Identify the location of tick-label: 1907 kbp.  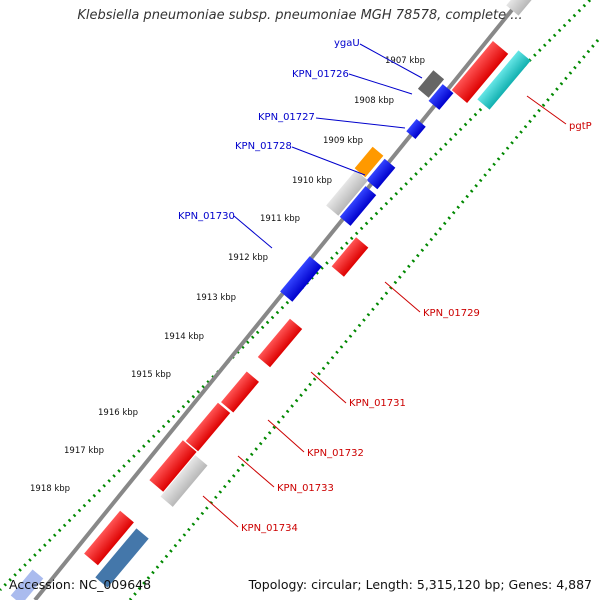
(405, 61).